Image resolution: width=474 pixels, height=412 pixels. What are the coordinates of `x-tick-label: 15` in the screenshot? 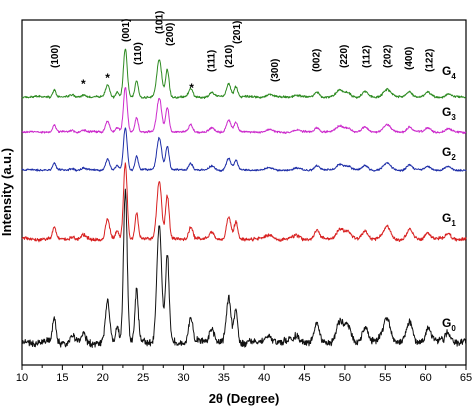 It's located at (62, 378).